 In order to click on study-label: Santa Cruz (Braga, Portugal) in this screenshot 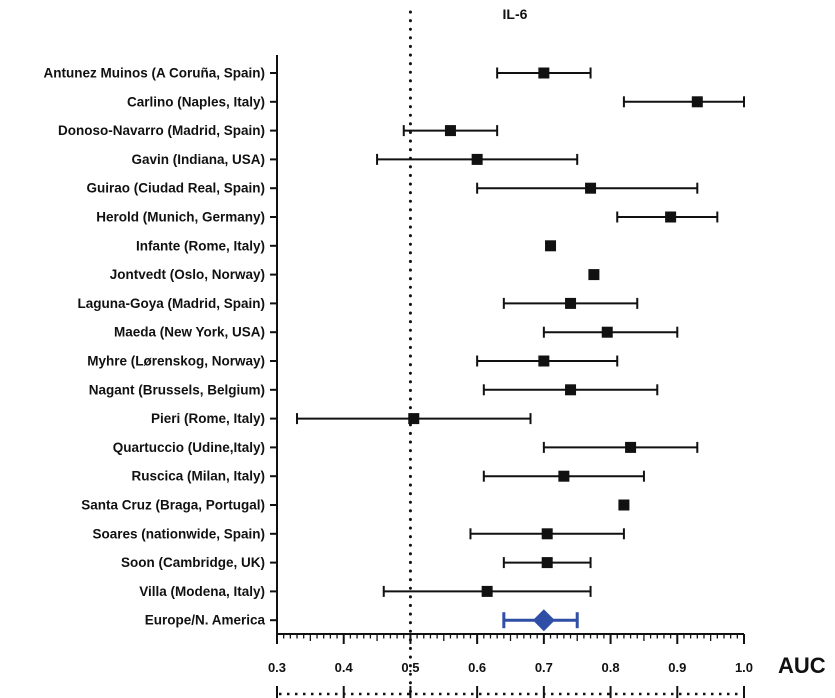, I will do `click(173, 505)`.